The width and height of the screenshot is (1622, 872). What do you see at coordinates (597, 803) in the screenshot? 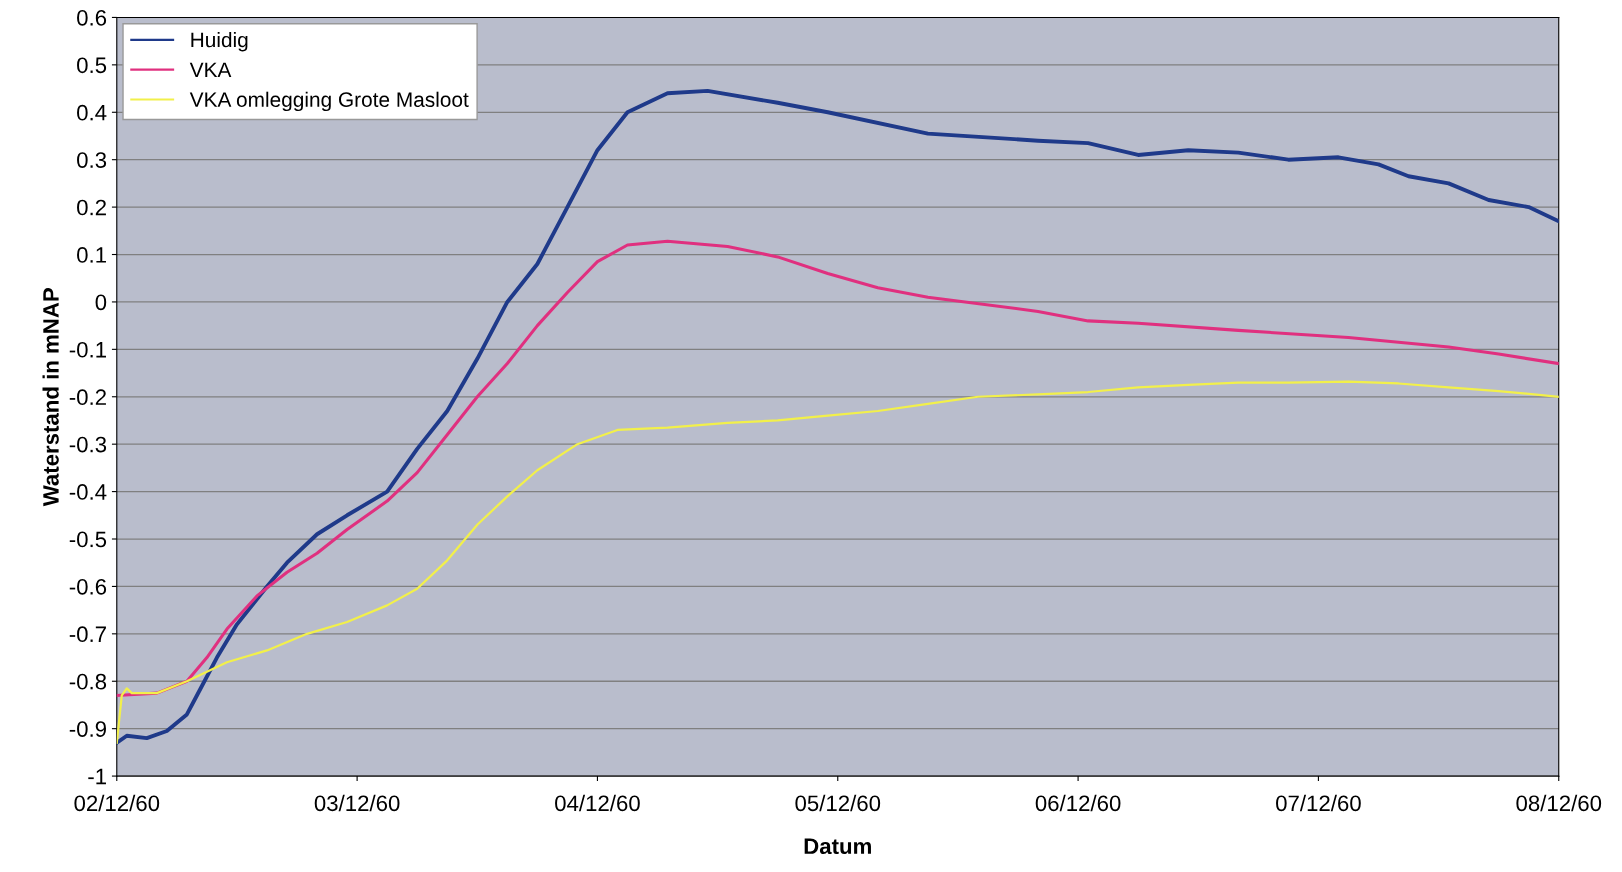
I see `x-tick-label: 04/12/60` at bounding box center [597, 803].